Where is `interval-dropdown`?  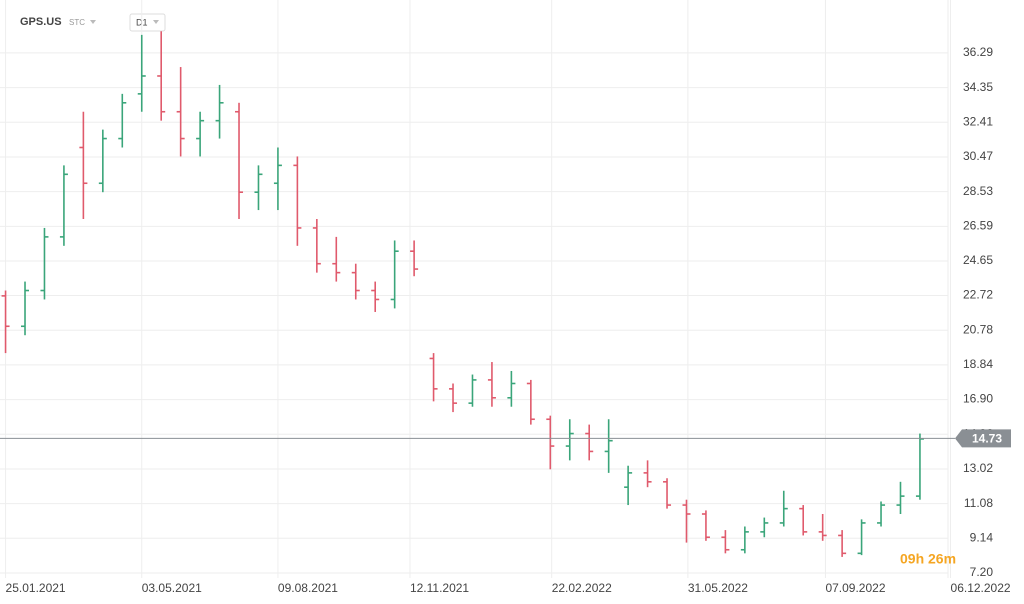 interval-dropdown is located at coordinates (156, 22).